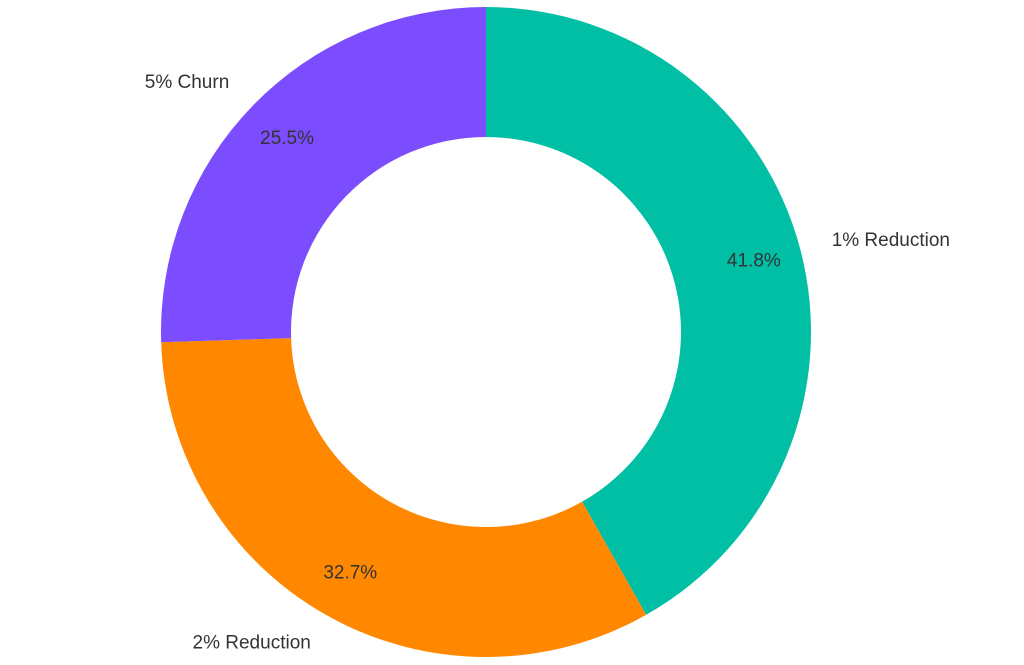  I want to click on category-label: 5% Churn, so click(187, 82).